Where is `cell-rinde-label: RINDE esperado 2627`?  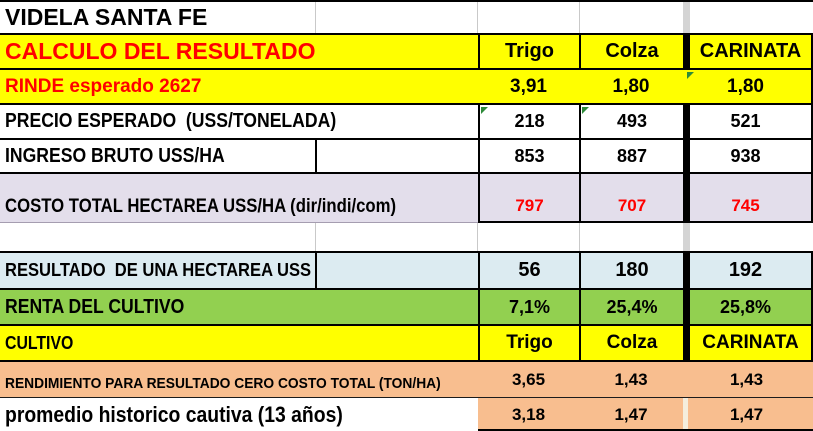 cell-rinde-label: RINDE esperado 2627 is located at coordinates (103, 86).